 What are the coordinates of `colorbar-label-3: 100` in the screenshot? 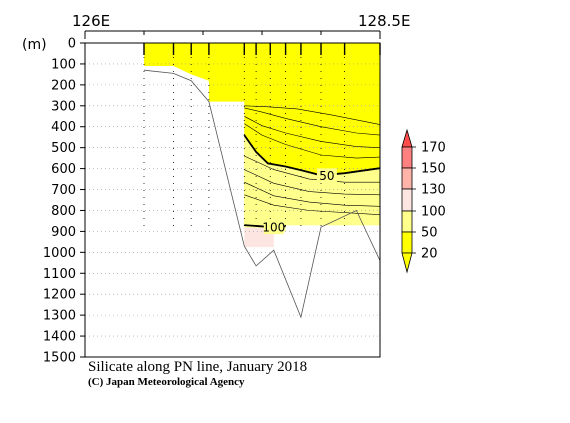 It's located at (433, 212).